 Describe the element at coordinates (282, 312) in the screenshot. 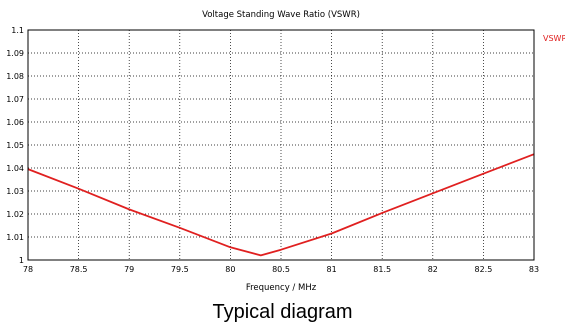

I see `figure-caption: Typical diagram` at that location.